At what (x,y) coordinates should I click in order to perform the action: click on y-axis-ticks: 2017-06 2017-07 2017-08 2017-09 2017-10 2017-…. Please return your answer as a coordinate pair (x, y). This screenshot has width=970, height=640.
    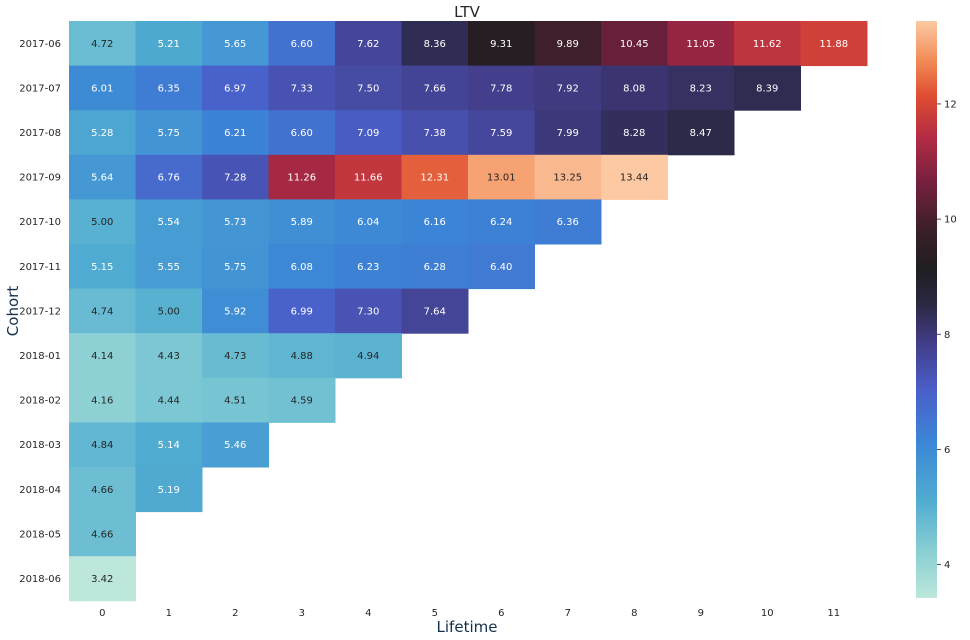
    Looking at the image, I should click on (40, 312).